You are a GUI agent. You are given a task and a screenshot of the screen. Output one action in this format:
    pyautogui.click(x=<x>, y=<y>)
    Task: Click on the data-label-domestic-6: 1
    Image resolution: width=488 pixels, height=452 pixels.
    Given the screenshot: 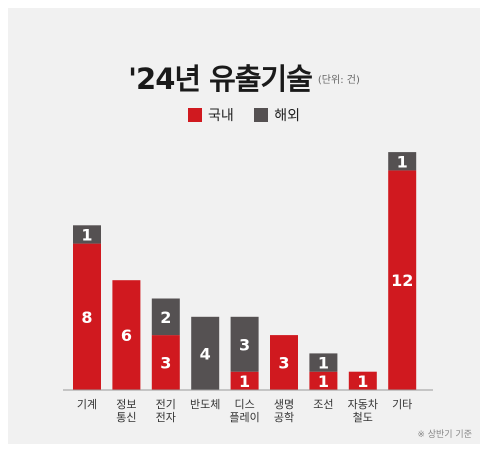 What is the action you would take?
    pyautogui.click(x=323, y=381)
    